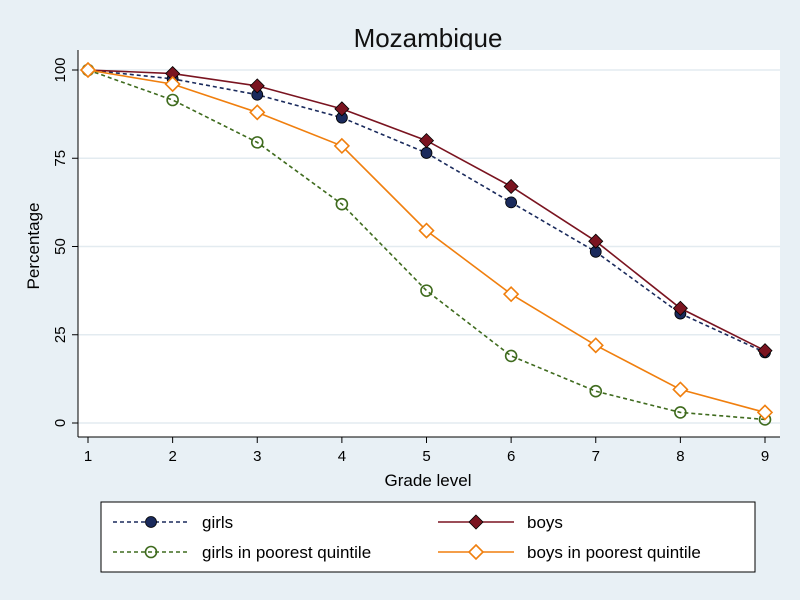  What do you see at coordinates (60, 423) in the screenshot?
I see `y-tick-label: 0` at bounding box center [60, 423].